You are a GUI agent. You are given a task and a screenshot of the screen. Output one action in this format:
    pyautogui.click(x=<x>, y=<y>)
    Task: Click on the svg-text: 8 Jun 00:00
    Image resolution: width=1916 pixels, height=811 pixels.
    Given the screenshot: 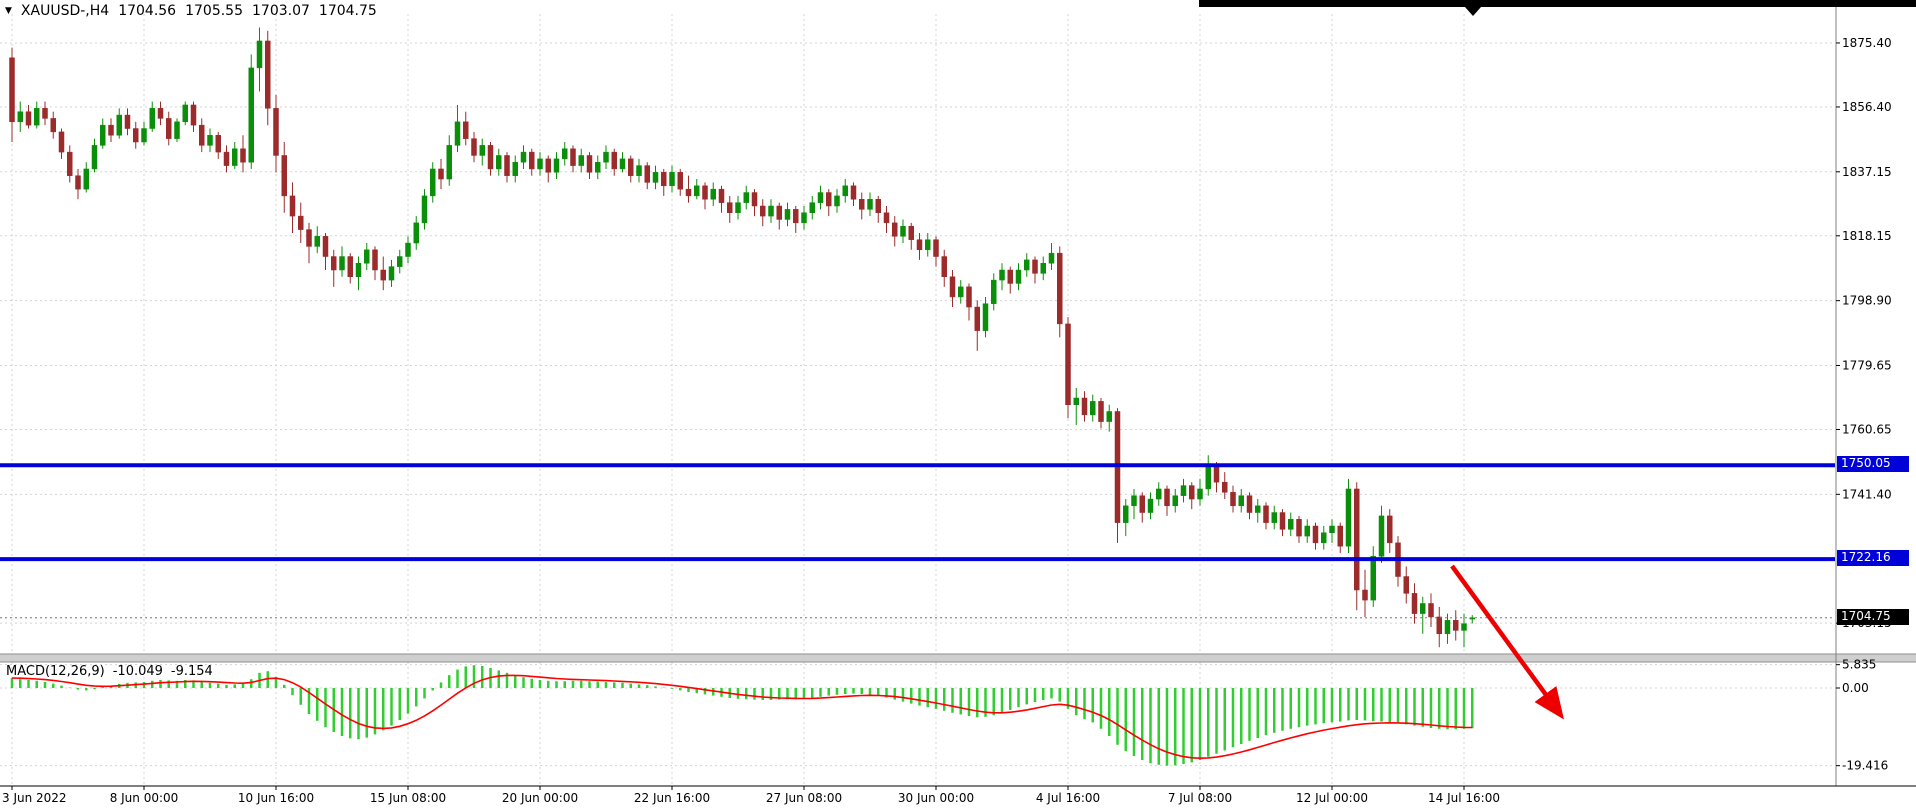 What is the action you would take?
    pyautogui.click(x=144, y=798)
    